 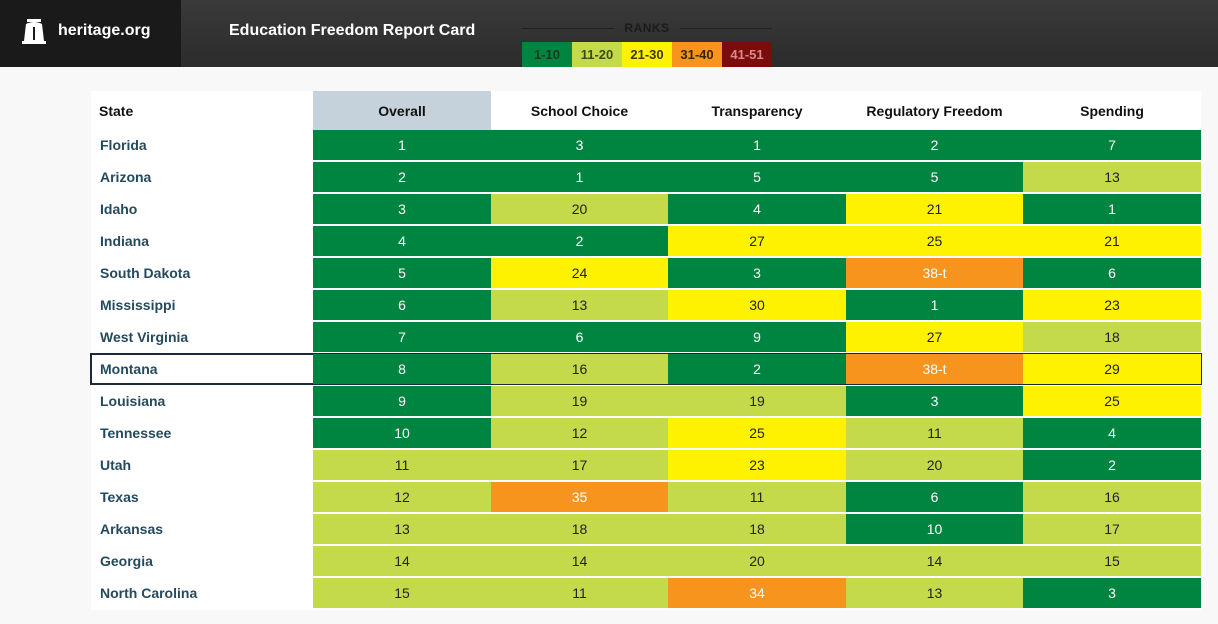 I want to click on rank-bucket-41-51: 41-51, so click(x=747, y=54).